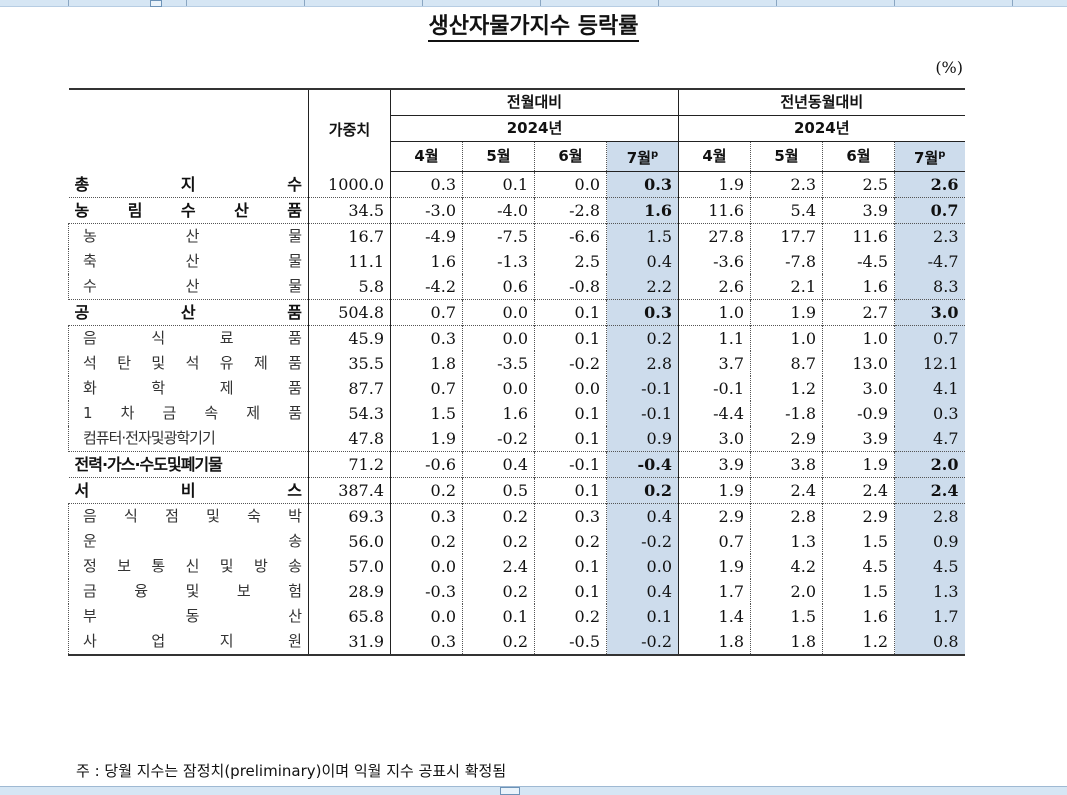  Describe the element at coordinates (642, 363) in the screenshot. I see `mom-cell-month-7: 2.8` at that location.